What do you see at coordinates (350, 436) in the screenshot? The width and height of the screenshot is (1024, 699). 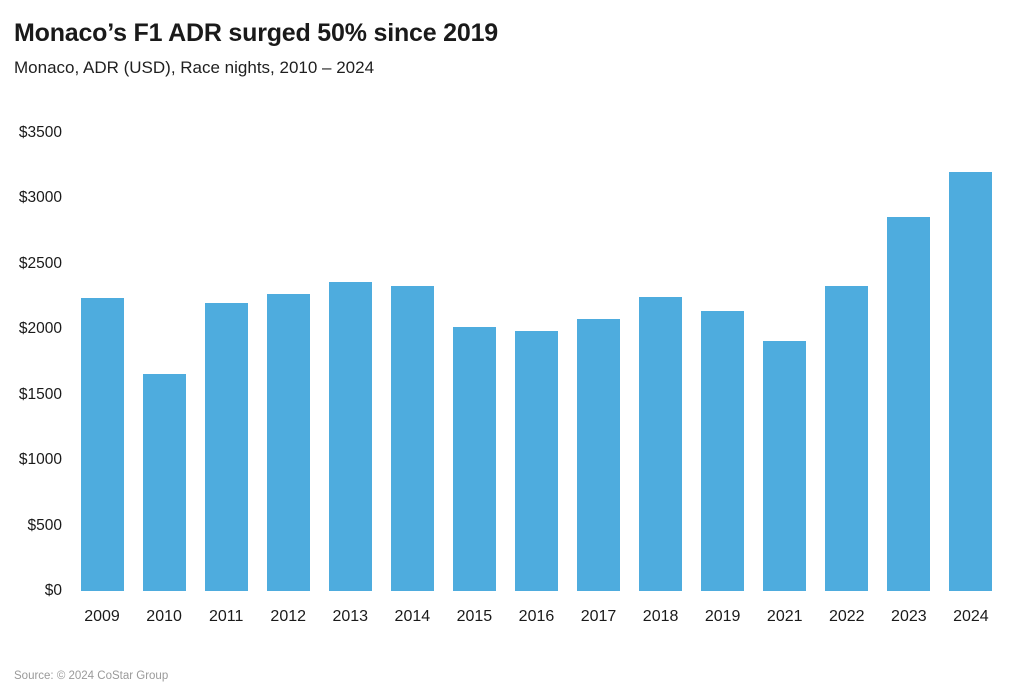 I see `bar-2013` at bounding box center [350, 436].